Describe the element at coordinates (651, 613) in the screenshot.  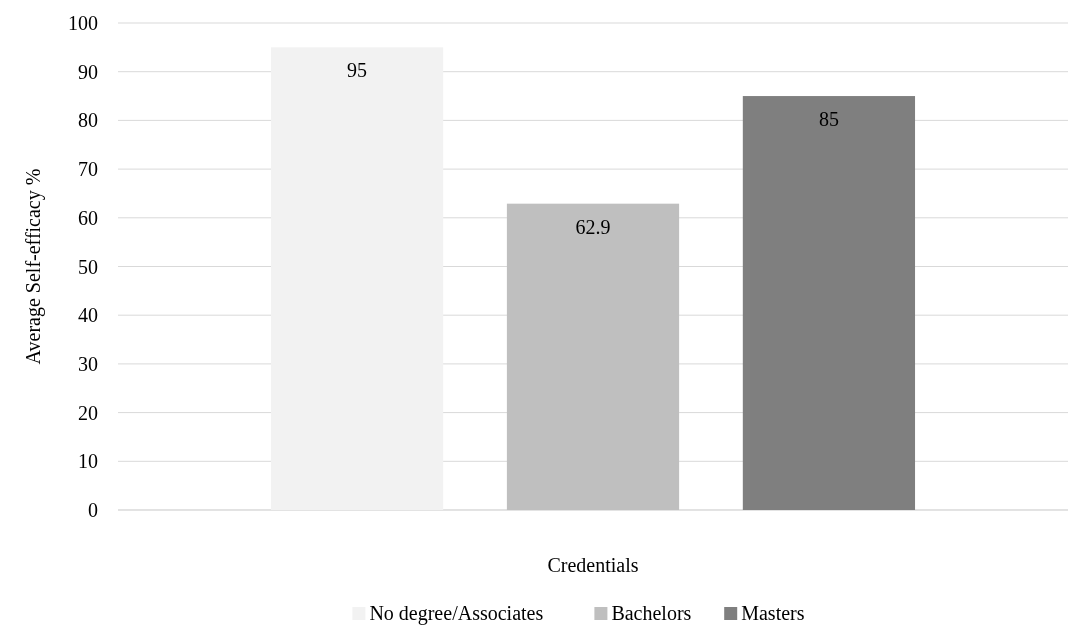
I see `legend-label: Bachelors` at that location.